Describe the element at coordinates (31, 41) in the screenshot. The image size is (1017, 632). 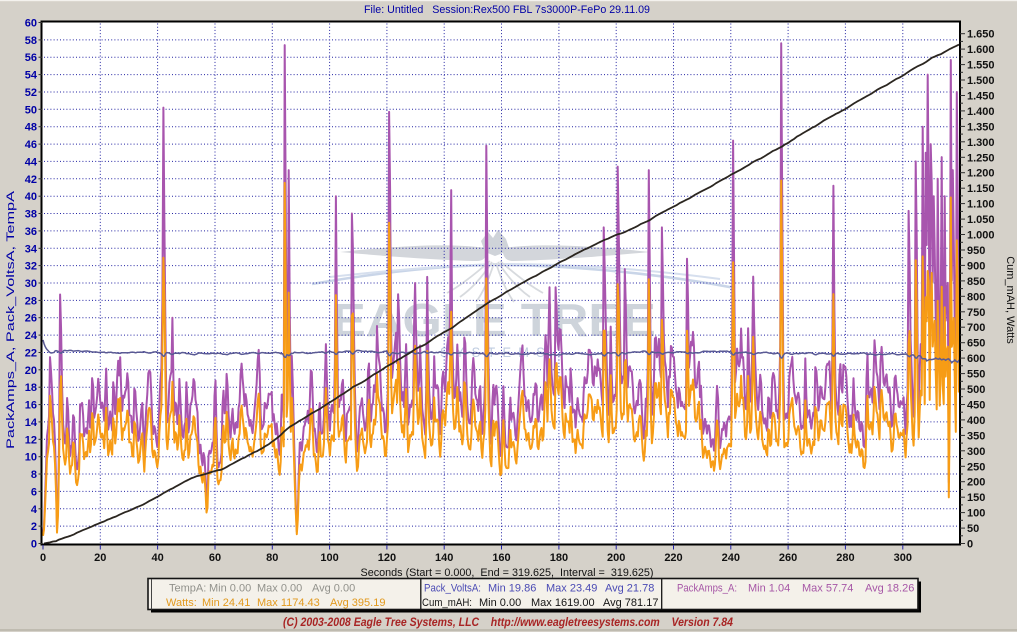
I see `svg-text: 58` at that location.